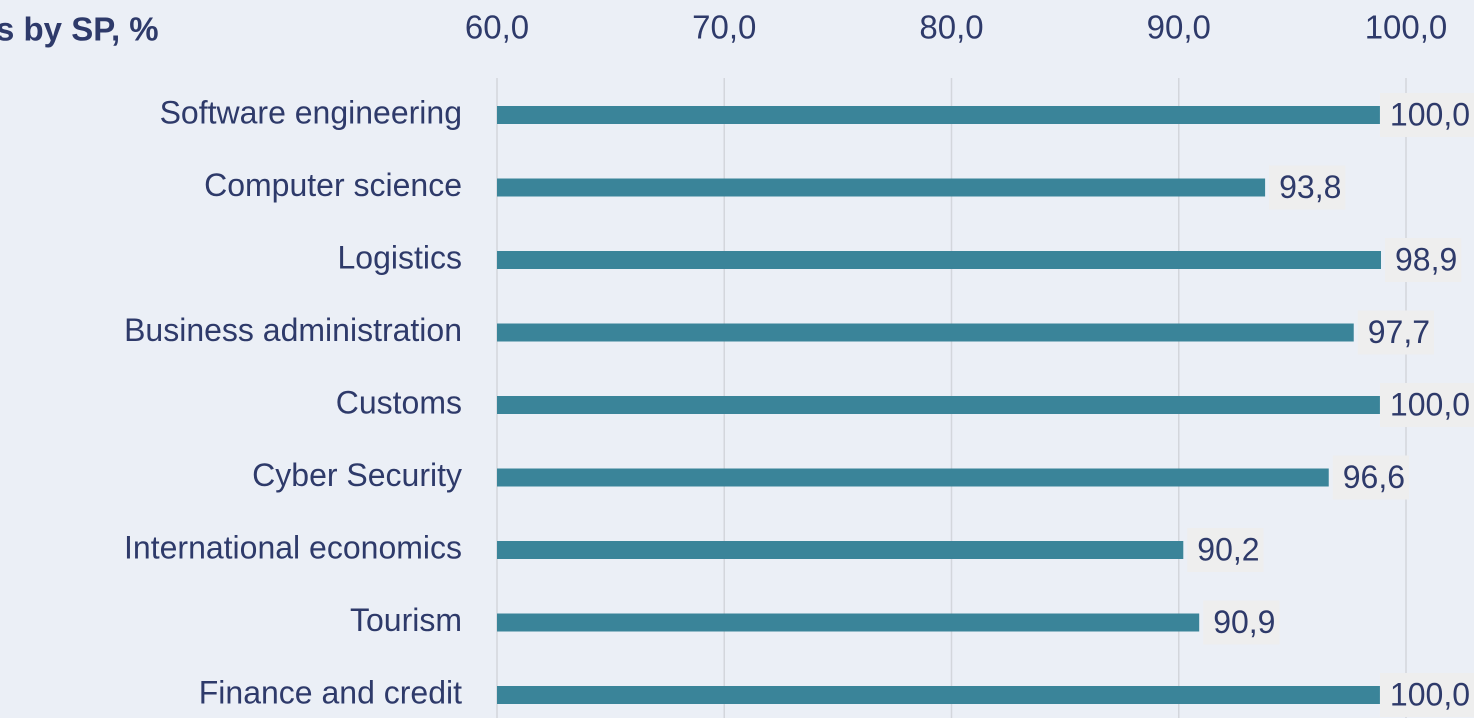 The image size is (1474, 718). I want to click on value-label: 90,9, so click(1244, 622).